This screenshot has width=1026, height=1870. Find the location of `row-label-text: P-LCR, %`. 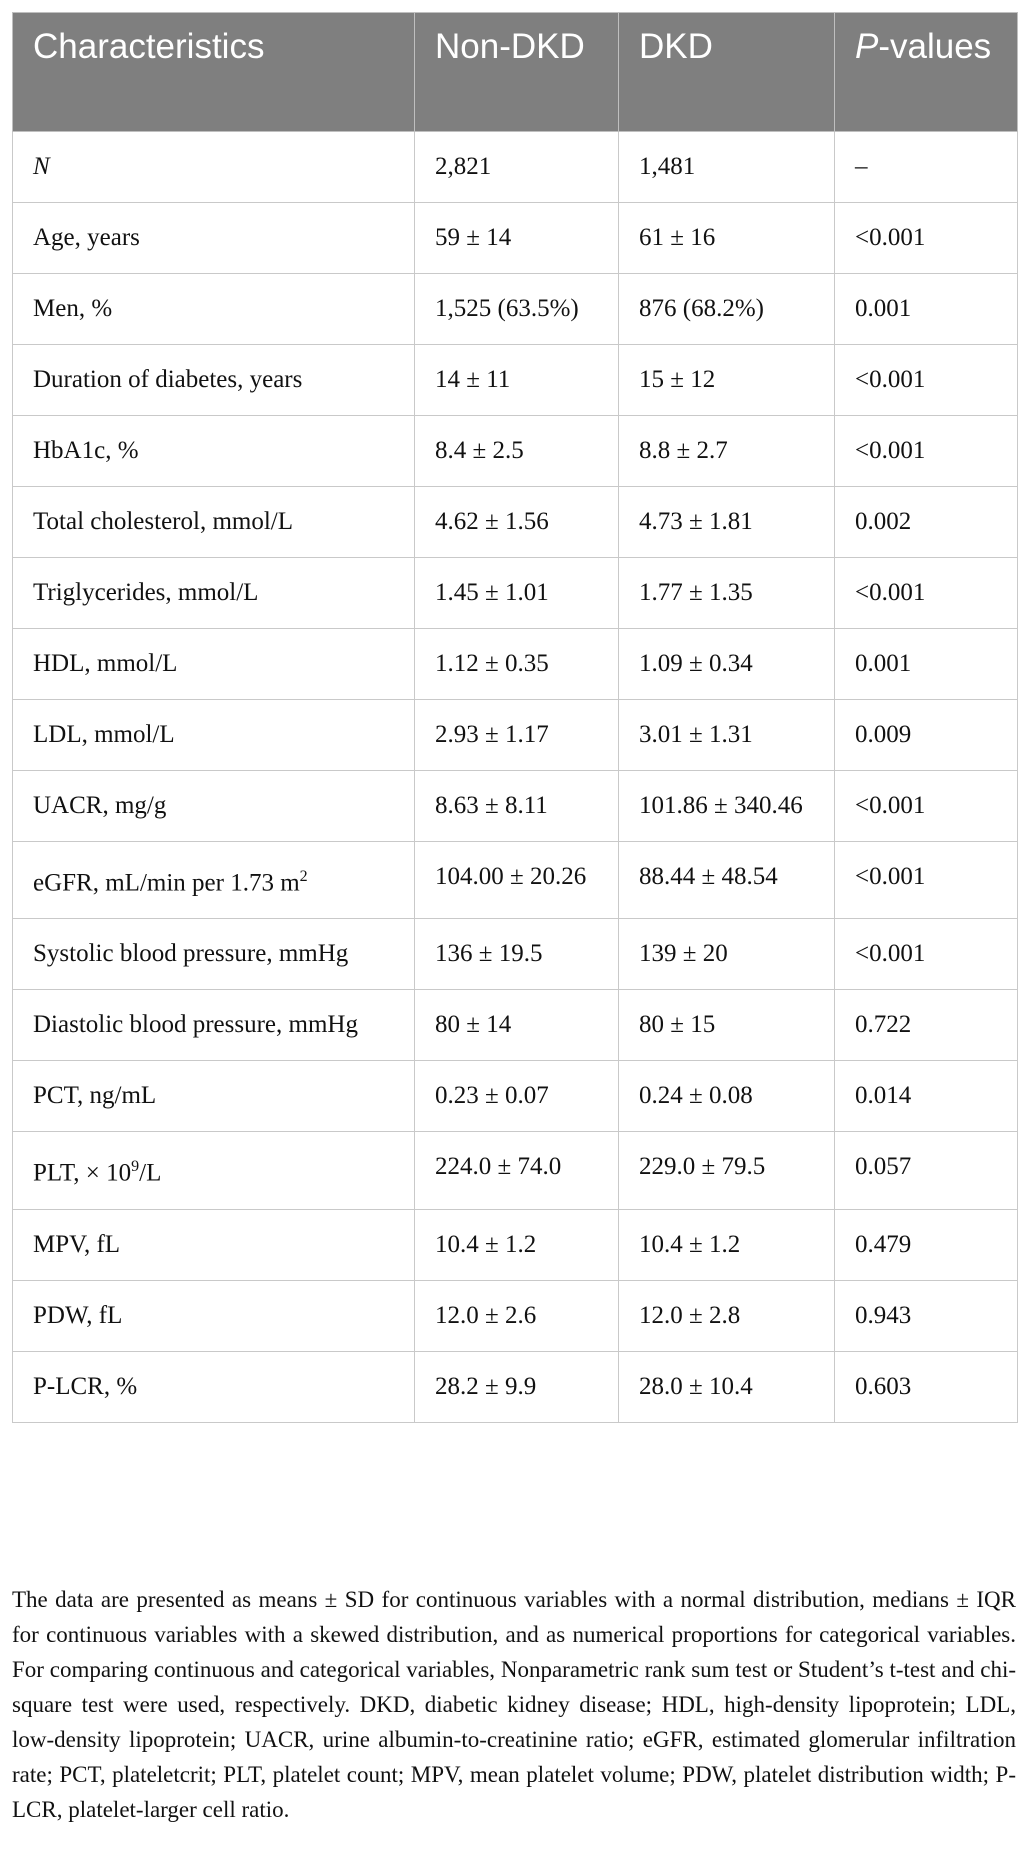

row-label-text: P-LCR, % is located at coordinates (85, 1386).